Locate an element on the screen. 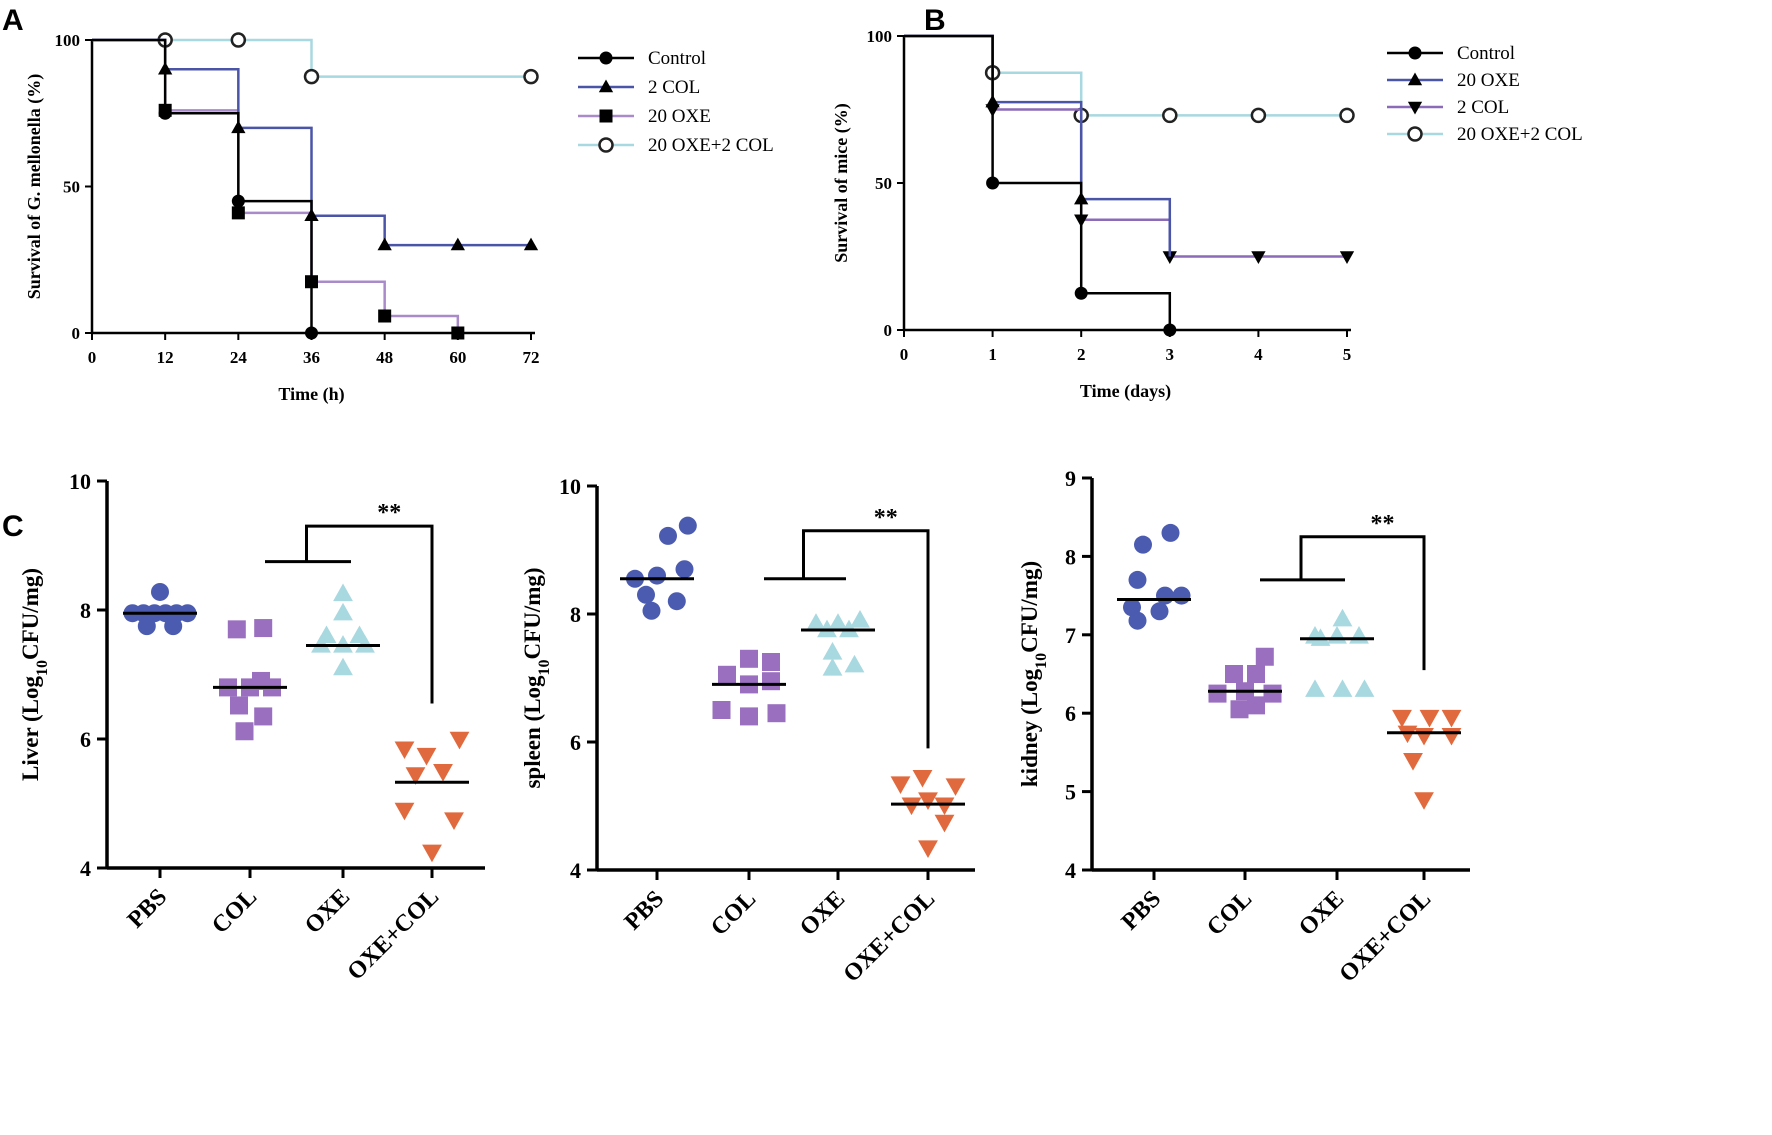 This screenshot has width=1772, height=1135. y-tick-label: 100 is located at coordinates (68, 40).